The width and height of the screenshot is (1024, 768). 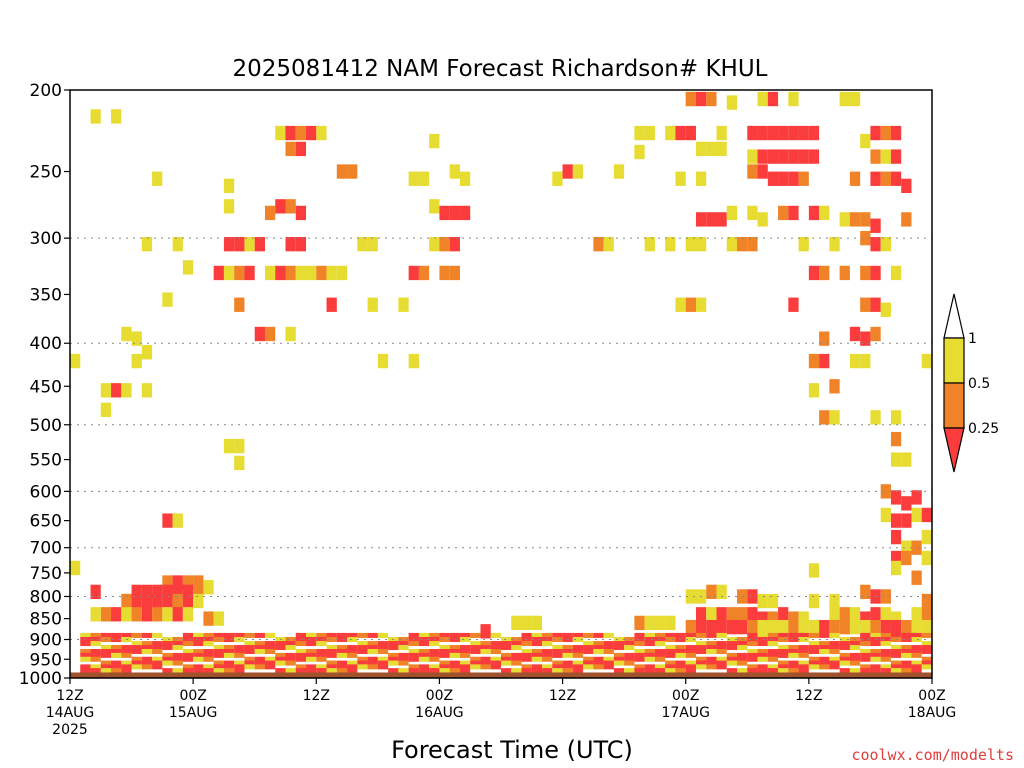 I want to click on y-tick-label: 850, so click(x=46, y=620).